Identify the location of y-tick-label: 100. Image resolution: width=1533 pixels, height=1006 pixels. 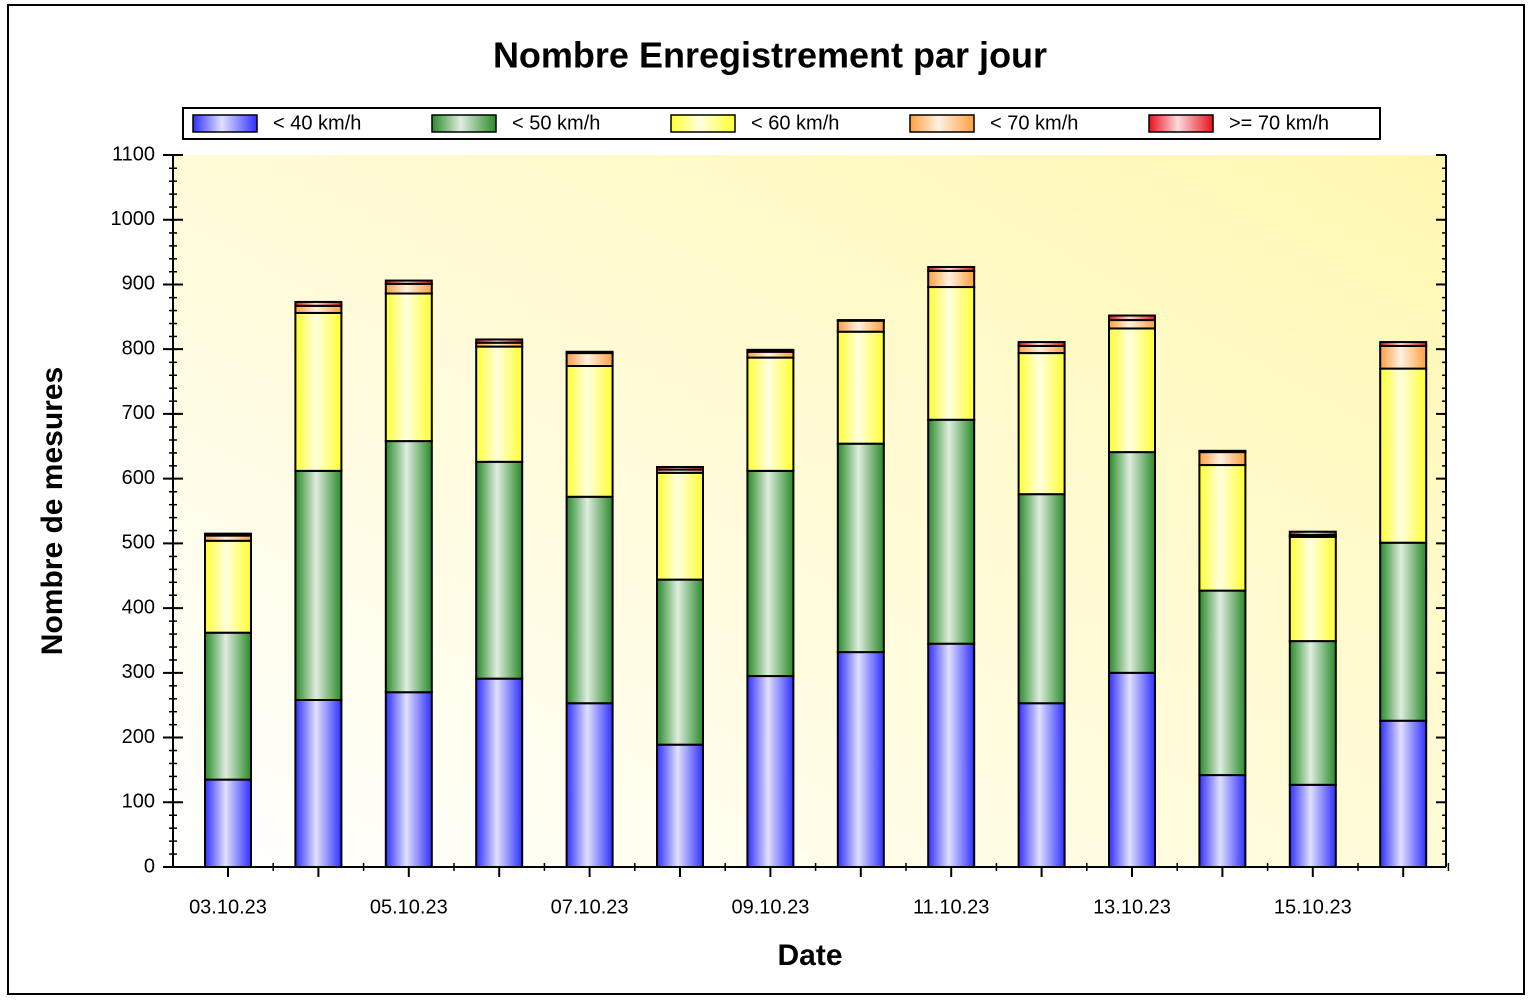
(138, 802).